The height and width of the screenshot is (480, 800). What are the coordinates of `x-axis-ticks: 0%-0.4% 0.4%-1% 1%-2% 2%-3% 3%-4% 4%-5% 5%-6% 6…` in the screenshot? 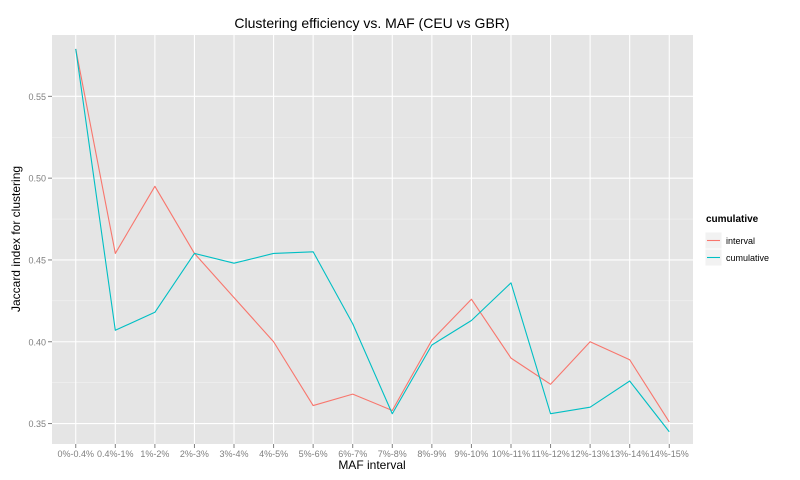 It's located at (373, 451).